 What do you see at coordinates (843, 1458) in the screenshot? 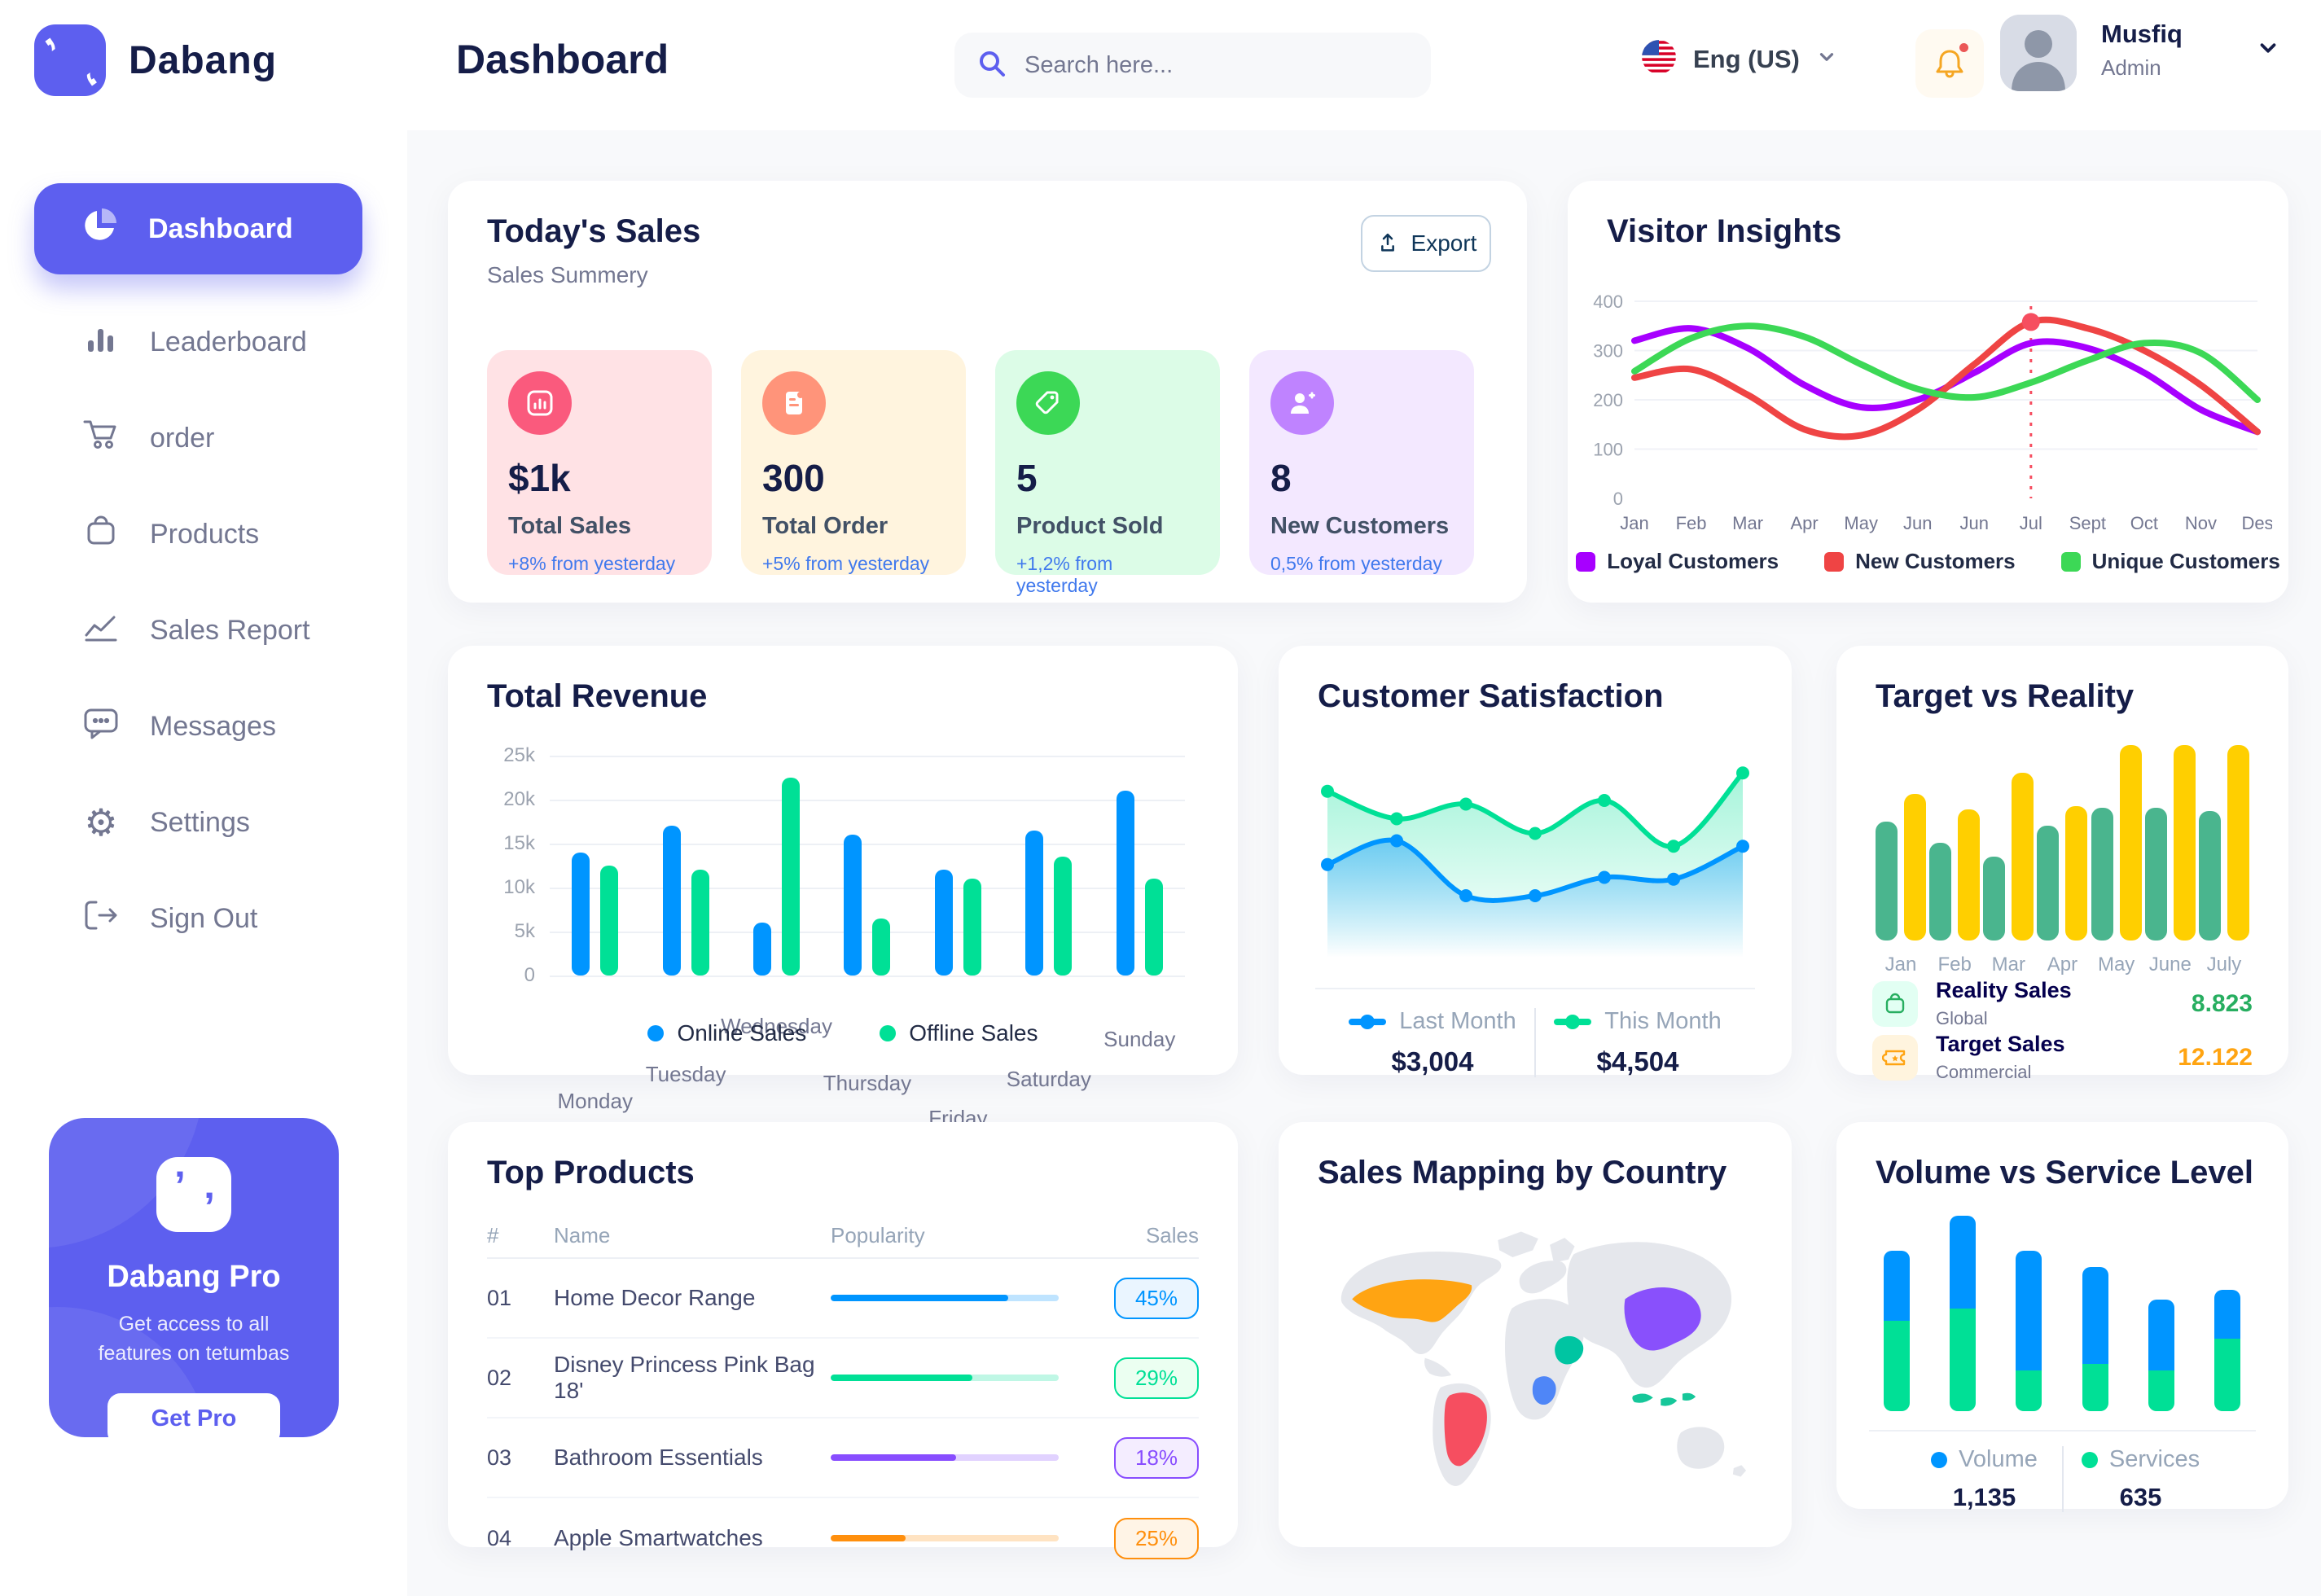
I see `table-row: 03 Bathroom Essentials 18%` at bounding box center [843, 1458].